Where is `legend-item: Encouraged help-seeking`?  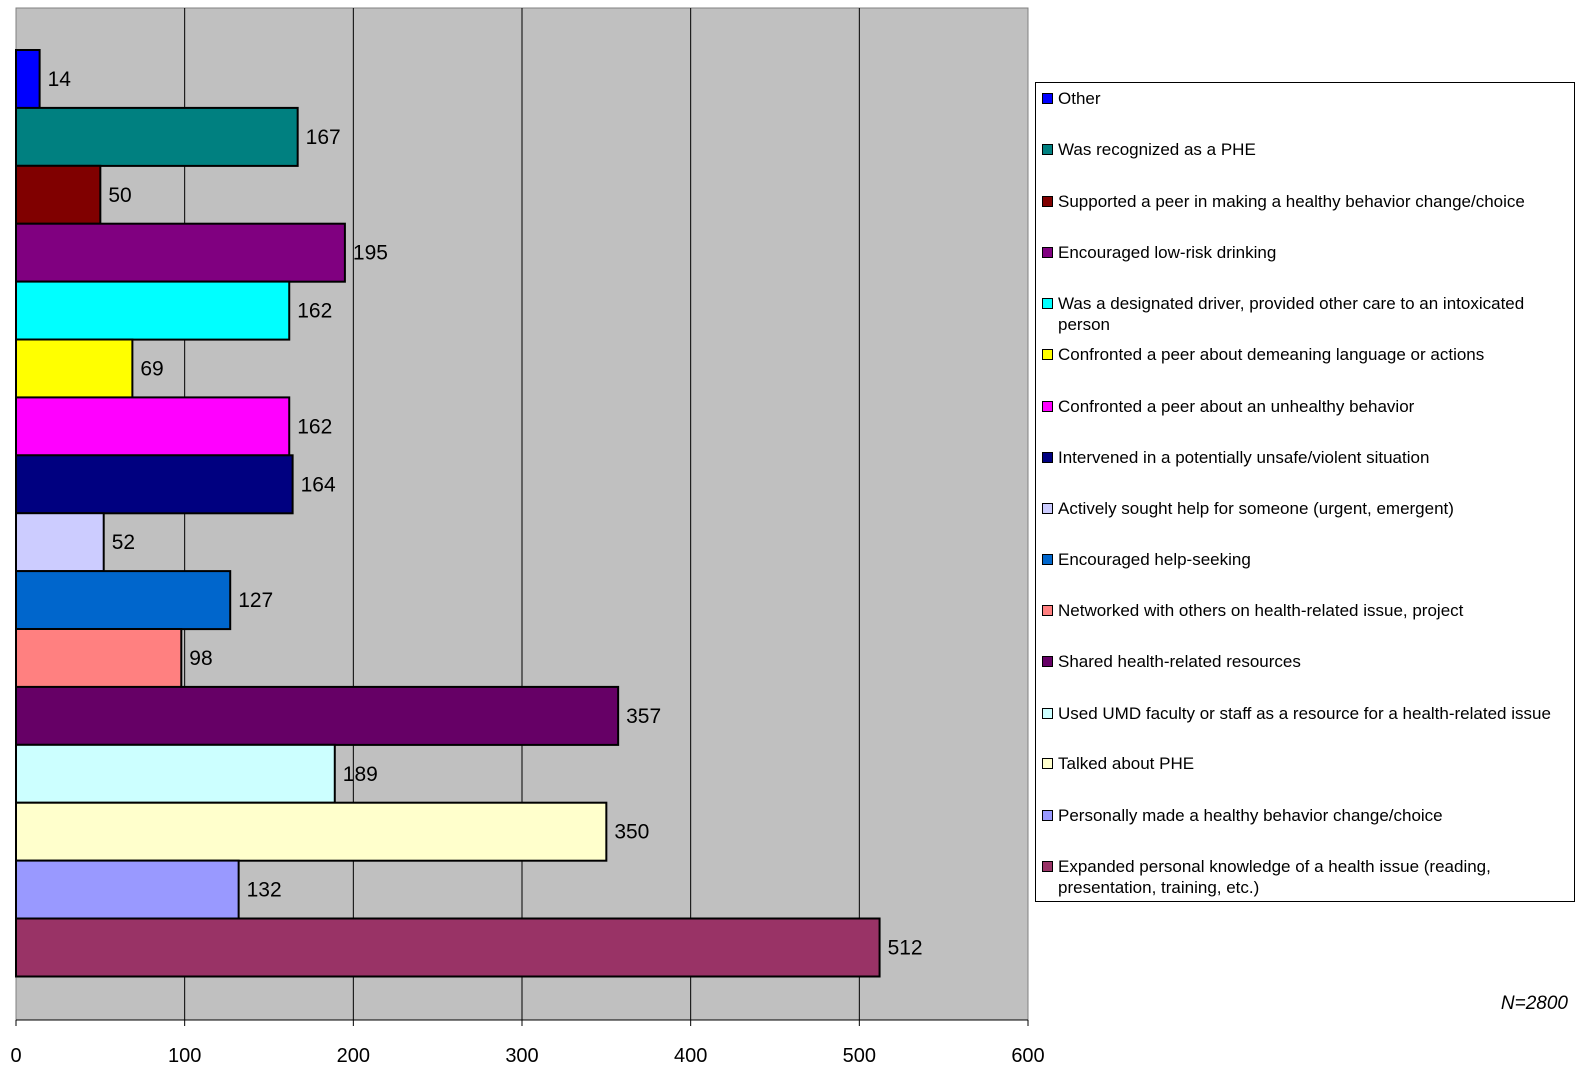
legend-item: Encouraged help-seeking is located at coordinates (1305, 559).